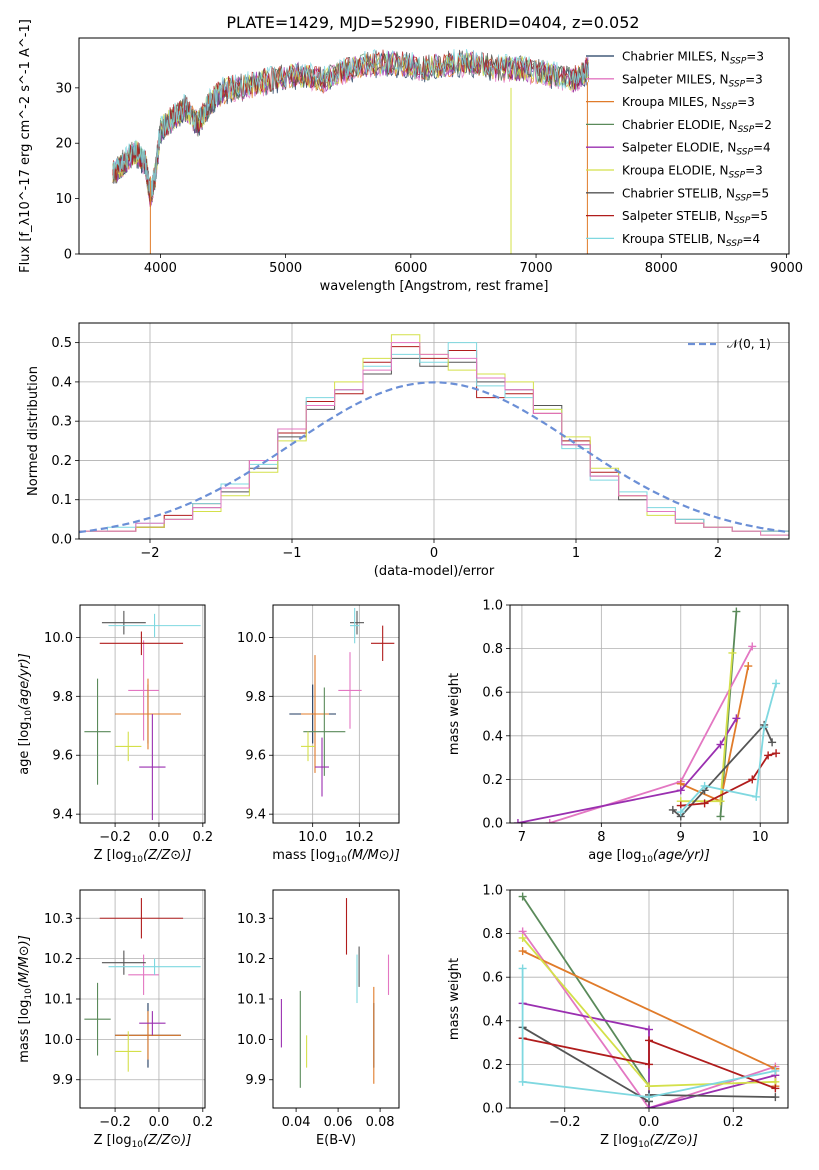  What do you see at coordinates (291, 553) in the screenshot?
I see `residuals-xtick-label: −1` at bounding box center [291, 553].